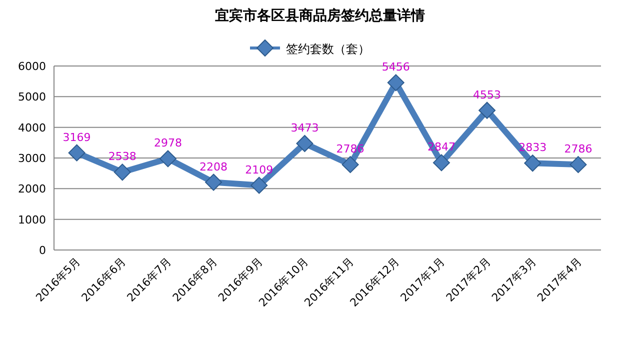  Describe the element at coordinates (328, 49) in the screenshot. I see `legend-label: 签约套数（套）` at that location.